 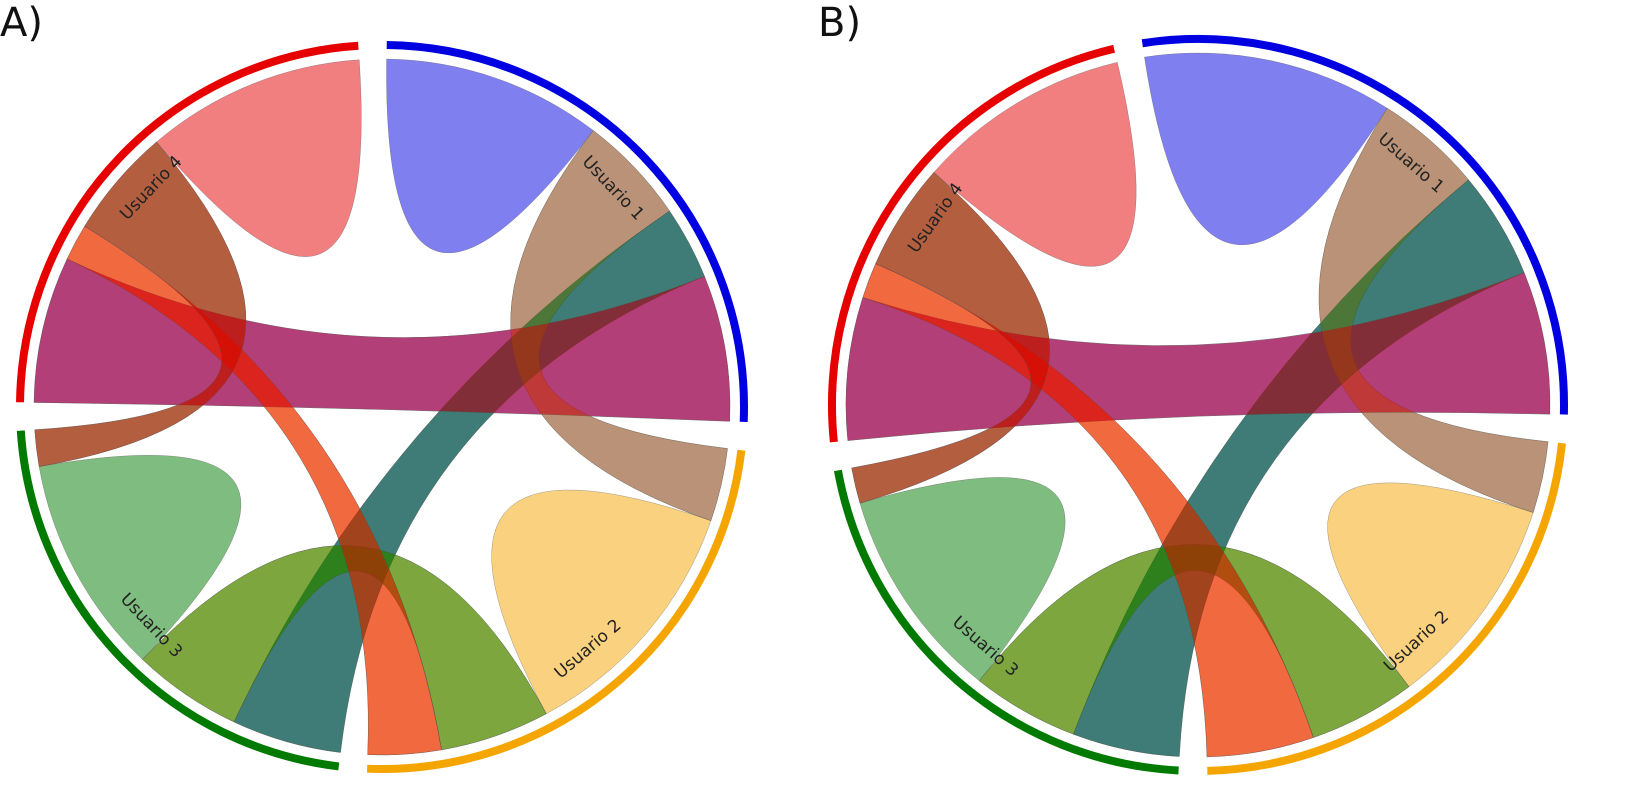 I want to click on panel-a-label: A), so click(x=21, y=23).